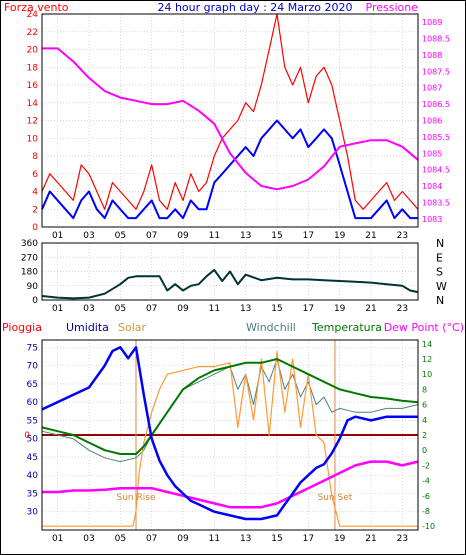 This screenshot has height=555, width=466. I want to click on y-tick-label-left: 12, so click(32, 122).